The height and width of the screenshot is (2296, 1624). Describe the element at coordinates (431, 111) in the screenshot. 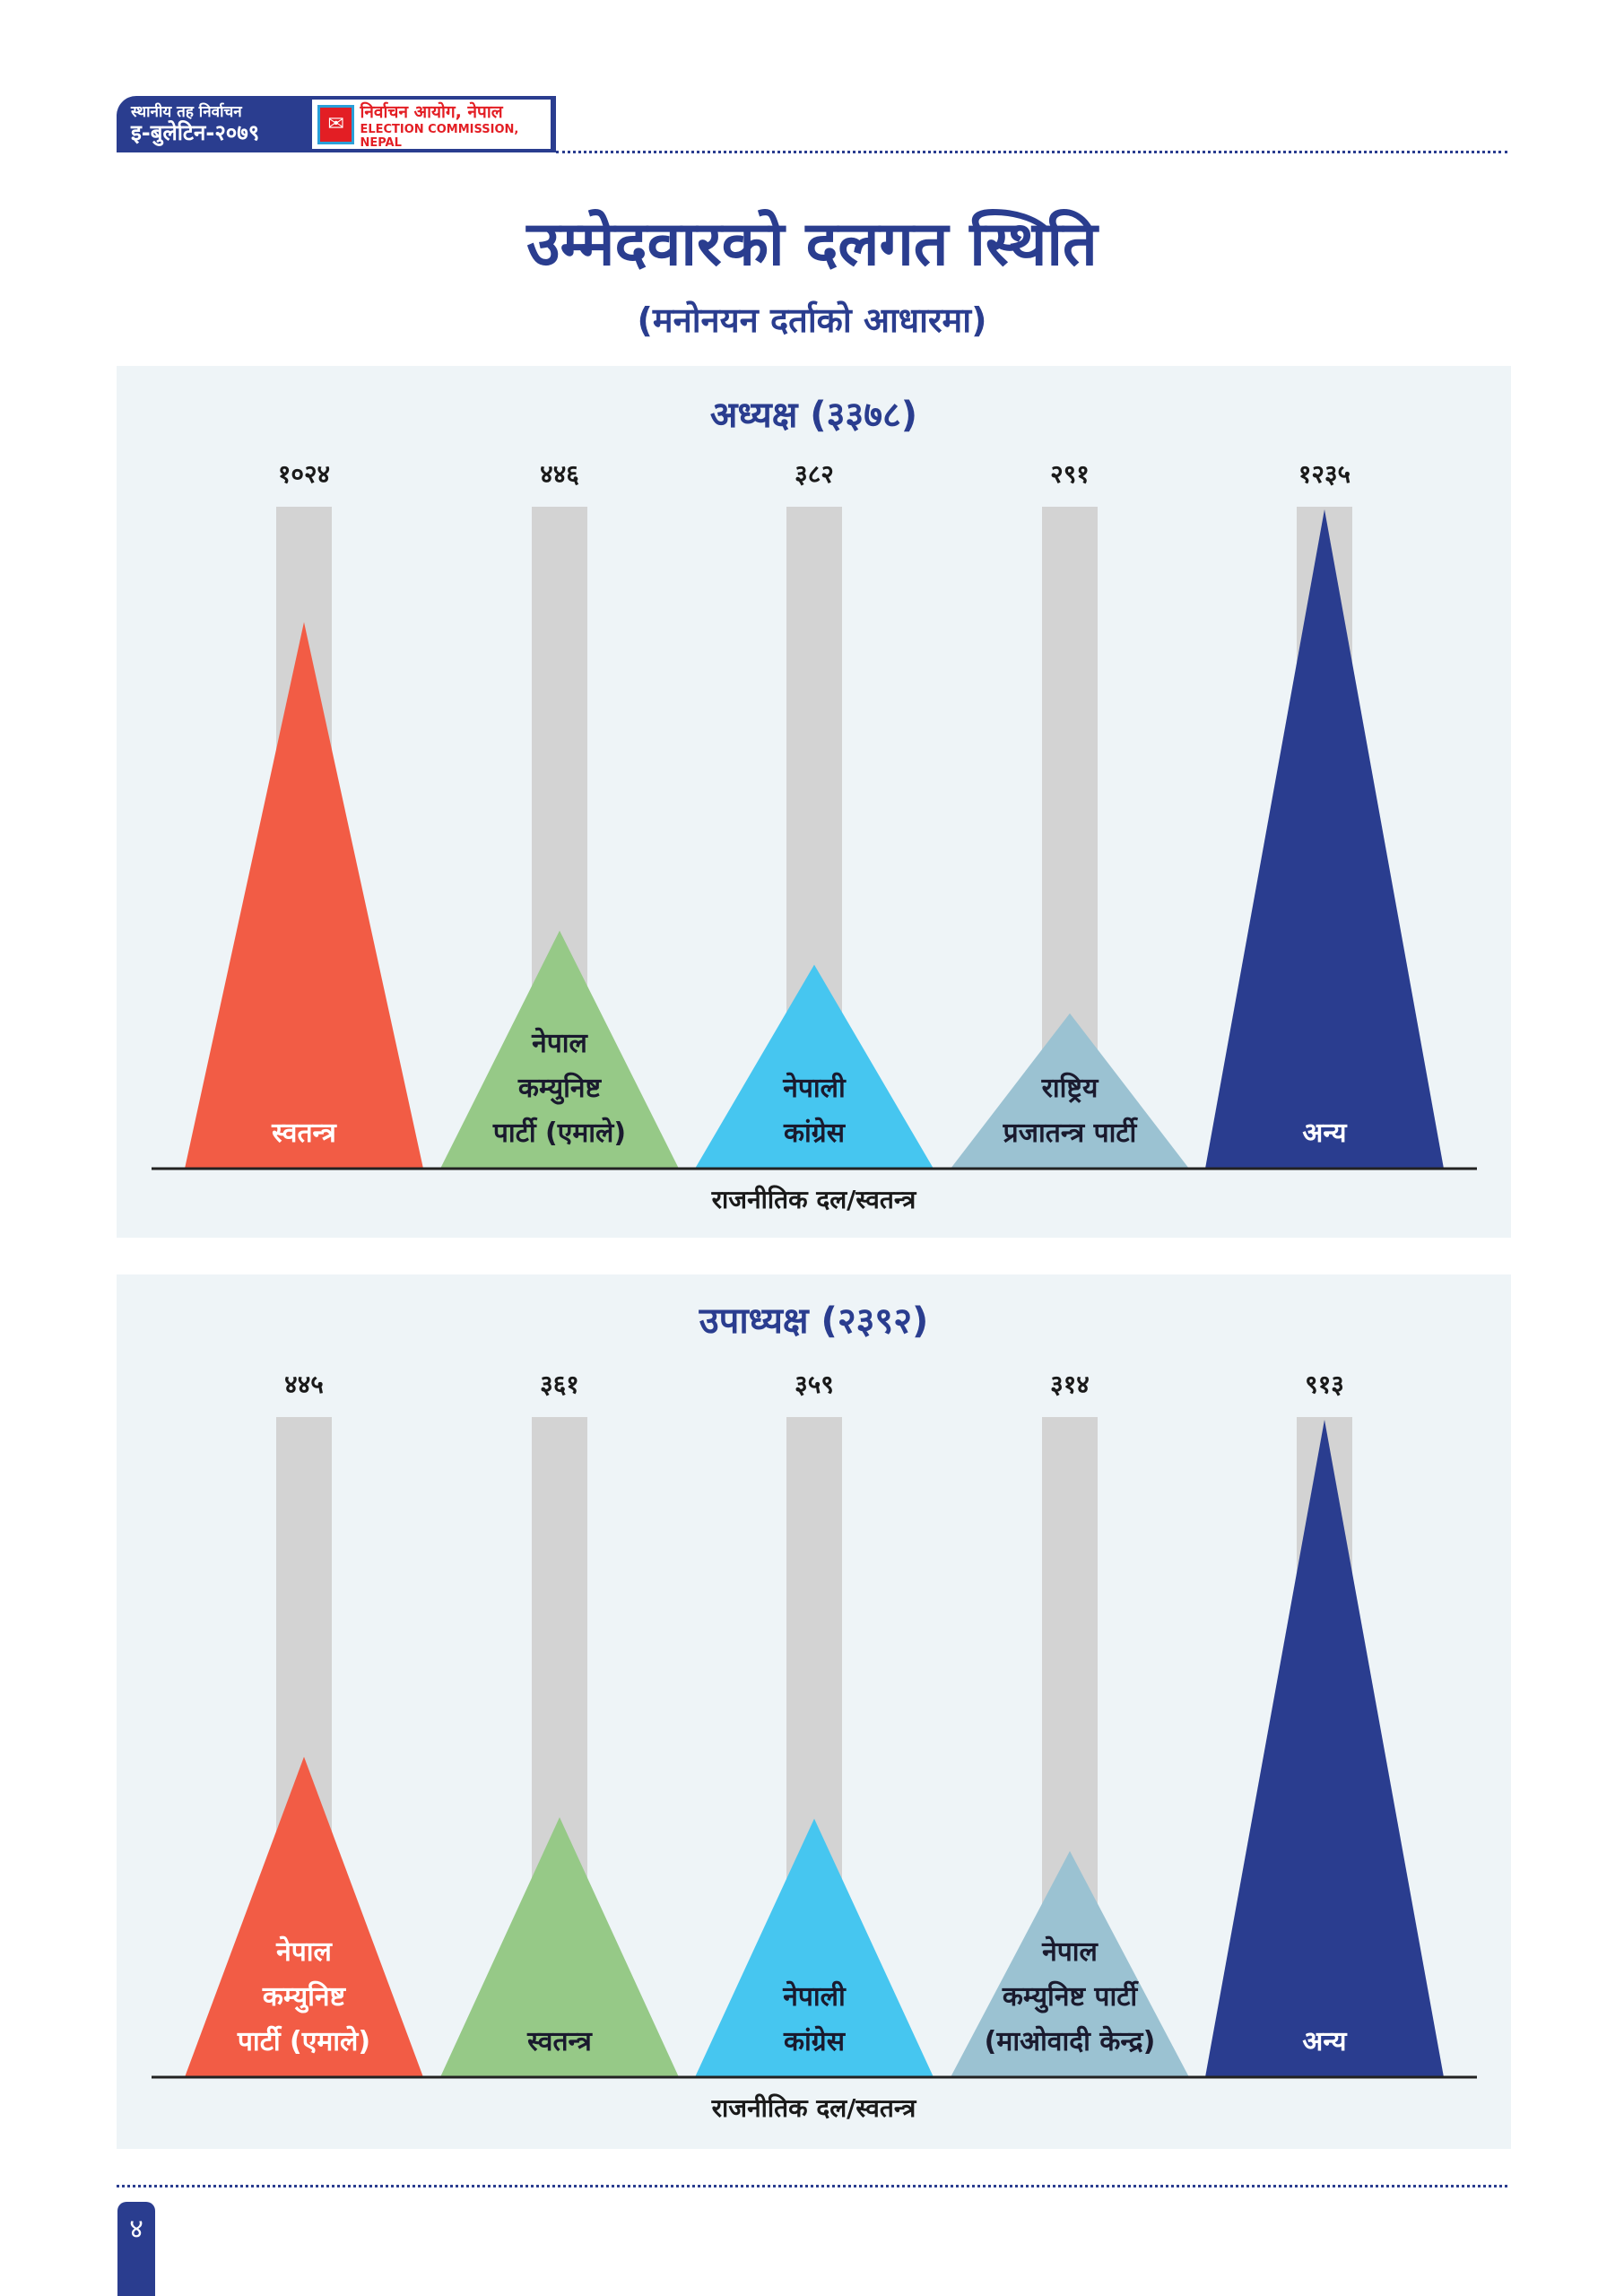

I see `commission-name-np: निर्वाचन आयोग, नेपाल` at that location.